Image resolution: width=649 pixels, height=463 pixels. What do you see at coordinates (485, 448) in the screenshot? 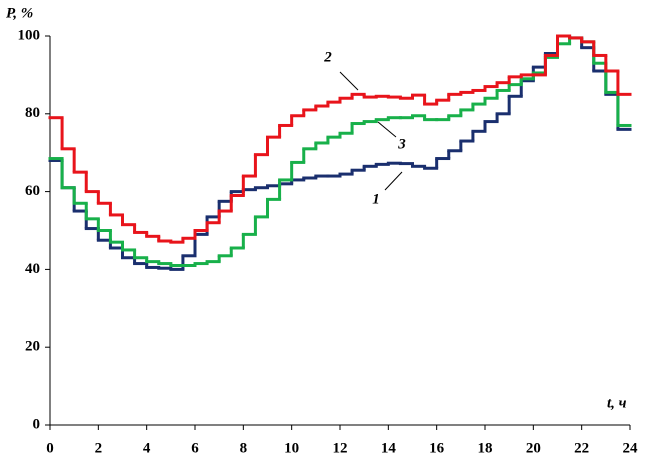
I see `x-tick-label: 18` at bounding box center [485, 448].